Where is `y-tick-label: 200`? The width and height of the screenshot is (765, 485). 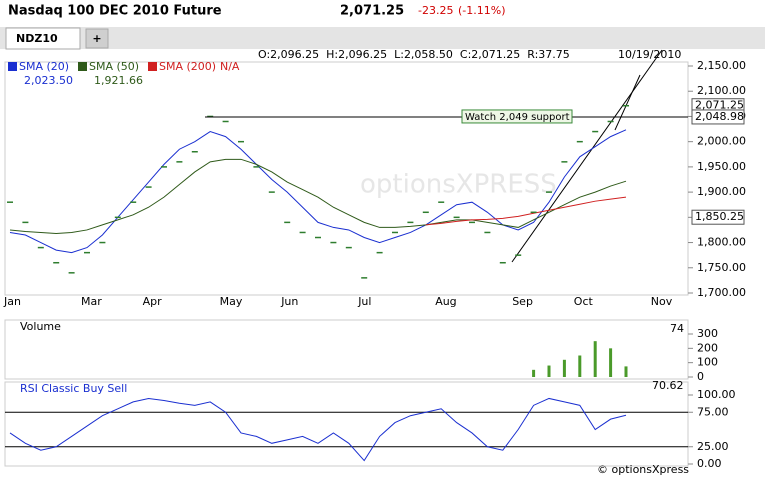
y-tick-label: 200 is located at coordinates (707, 347).